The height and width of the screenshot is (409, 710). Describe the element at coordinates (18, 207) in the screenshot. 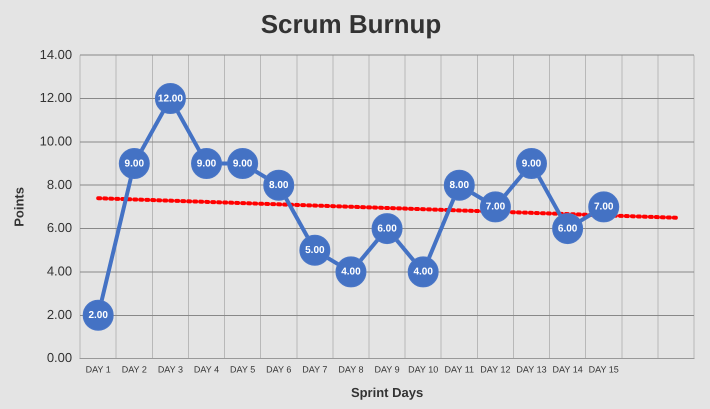

I see `y-axis-title: Points` at that location.